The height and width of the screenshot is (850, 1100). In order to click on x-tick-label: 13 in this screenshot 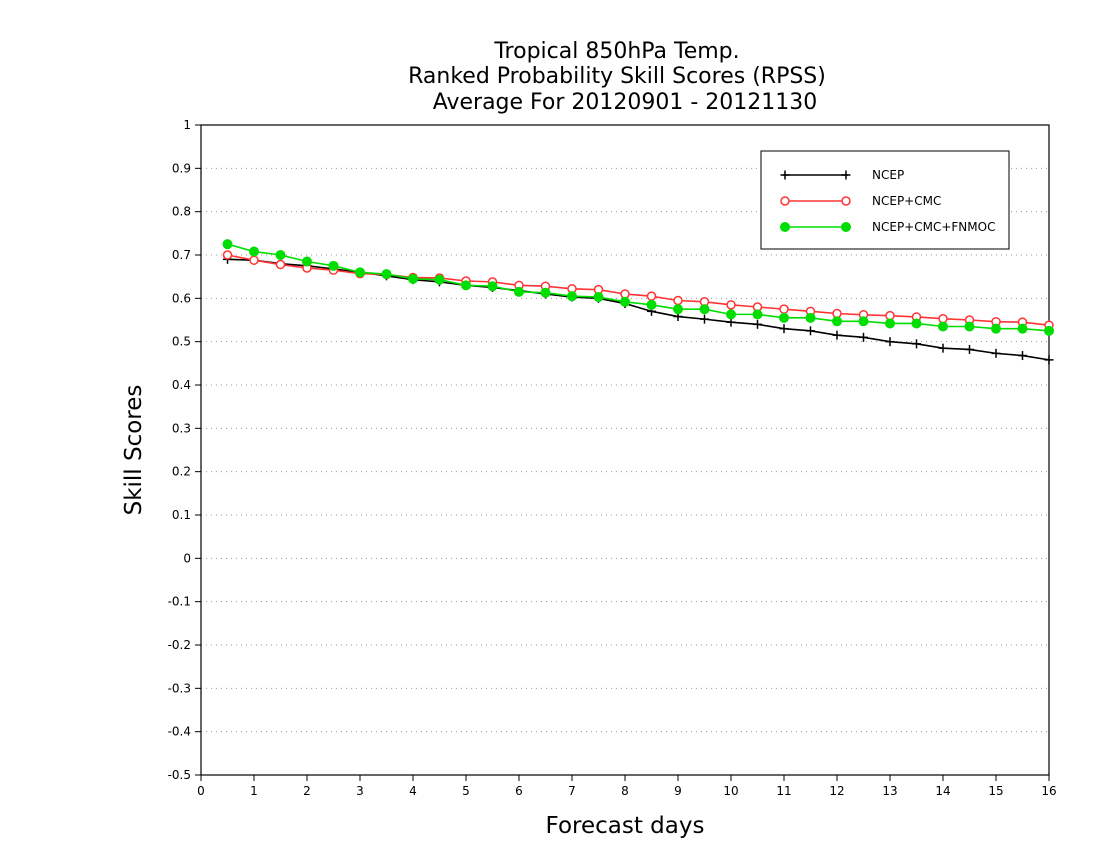, I will do `click(889, 791)`.